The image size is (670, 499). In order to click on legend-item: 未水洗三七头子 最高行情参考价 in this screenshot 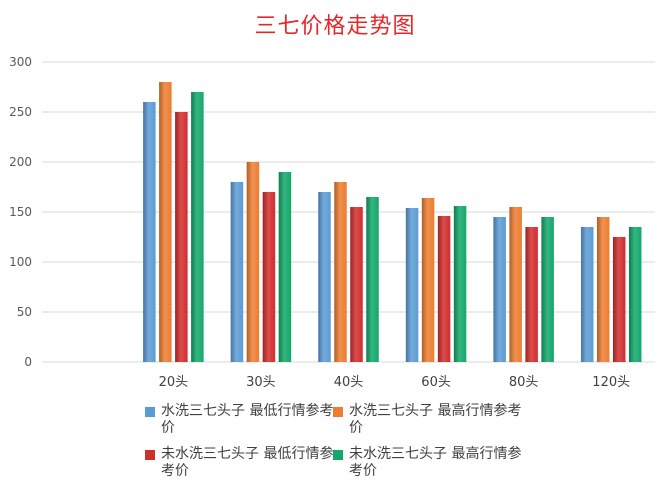, I will do `click(433, 463)`.